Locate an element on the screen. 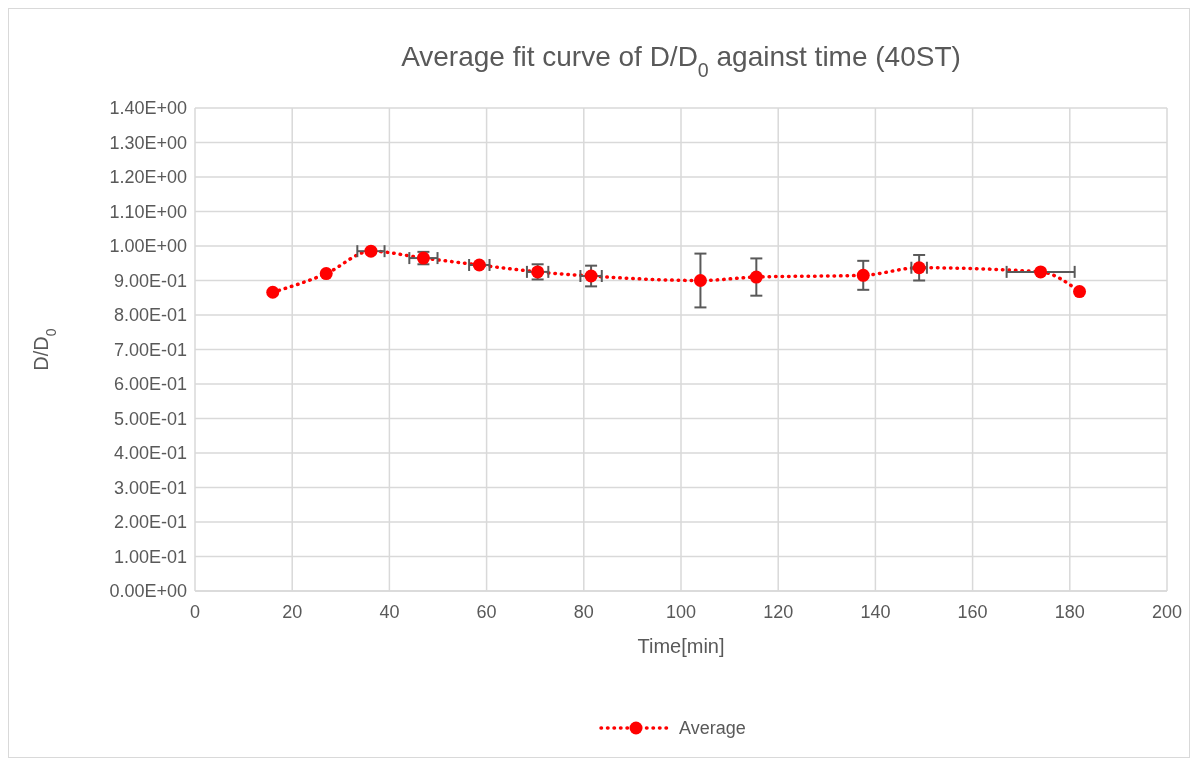 The width and height of the screenshot is (1198, 762). y-tick-label: 6.00E-01 is located at coordinates (150, 384).